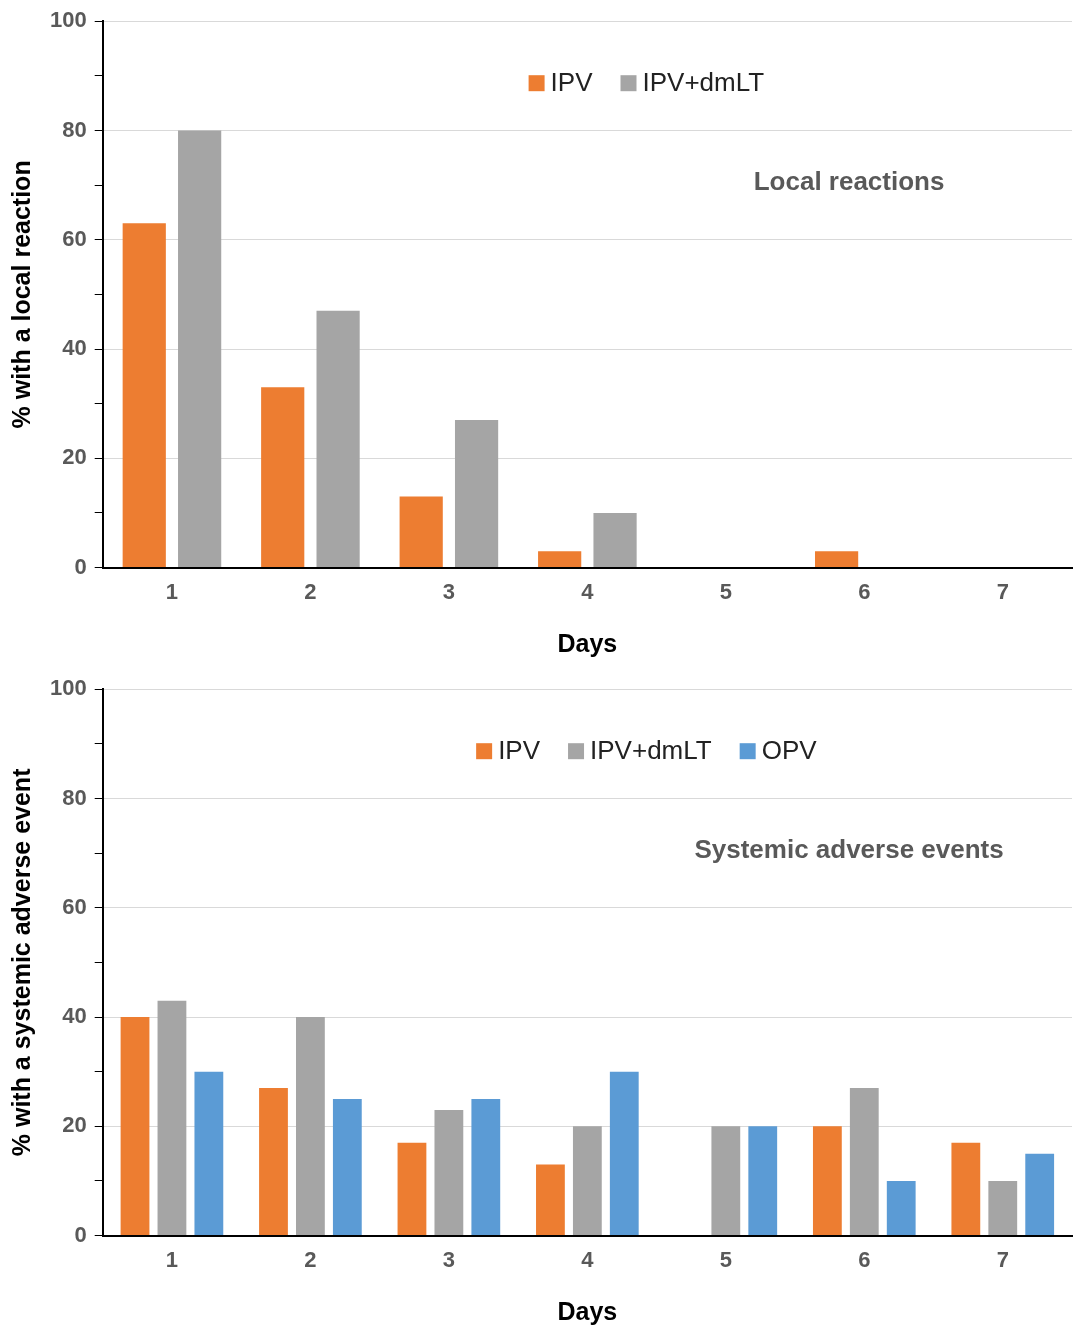  Describe the element at coordinates (789, 750) in the screenshot. I see `legend-label: OPV` at that location.